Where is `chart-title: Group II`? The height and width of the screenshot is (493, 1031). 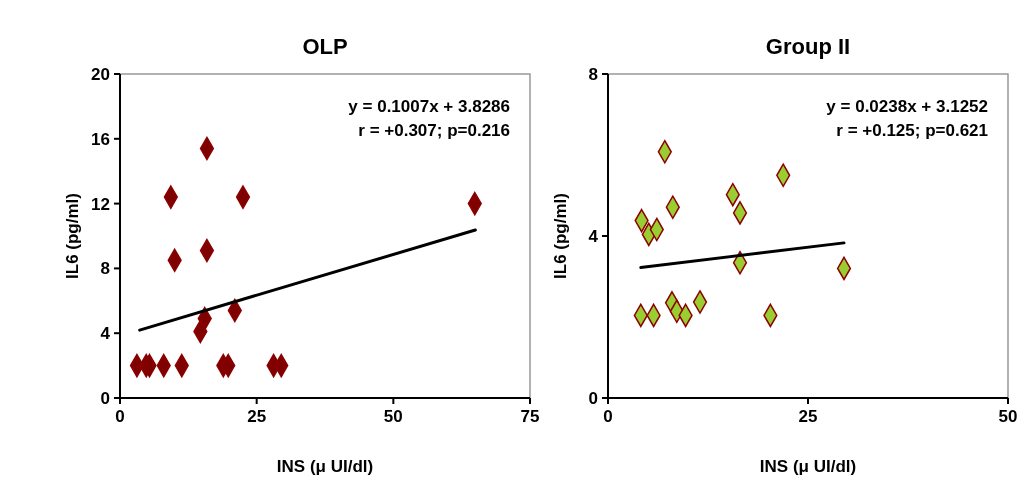 chart-title: Group II is located at coordinates (808, 46).